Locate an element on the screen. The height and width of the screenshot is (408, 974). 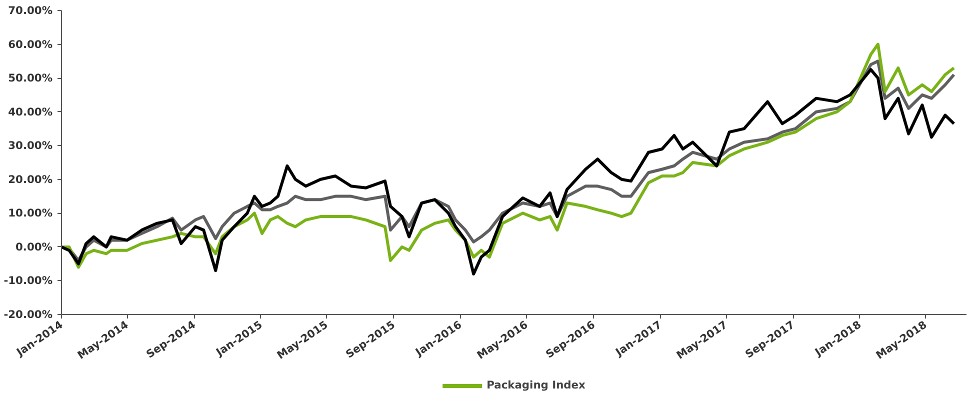
y-tick-label: 50.00% is located at coordinates (30, 78).